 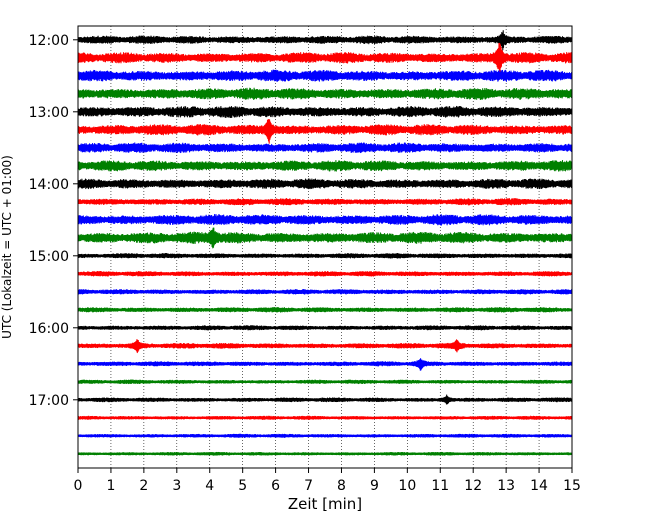 What do you see at coordinates (327, 481) in the screenshot?
I see `x-axis-ticks: 0 1 2 3 4 5 6 7 8 9 10 11 12 13 14 15` at bounding box center [327, 481].